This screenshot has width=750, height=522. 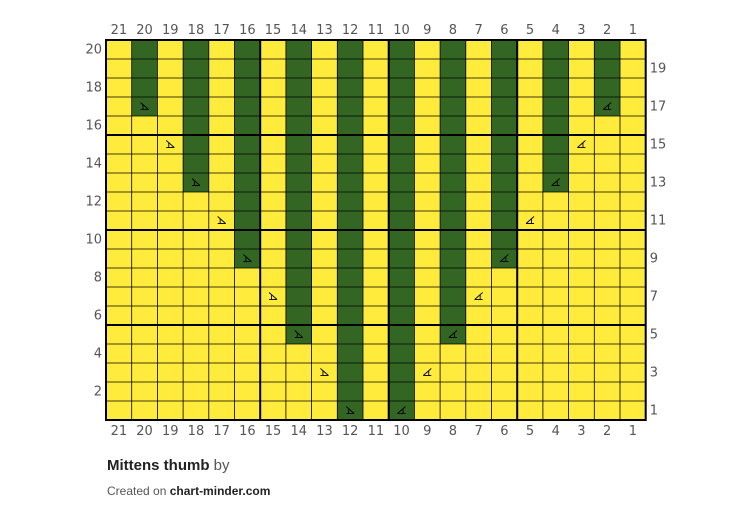 I want to click on row-number: 12, so click(x=93, y=202).